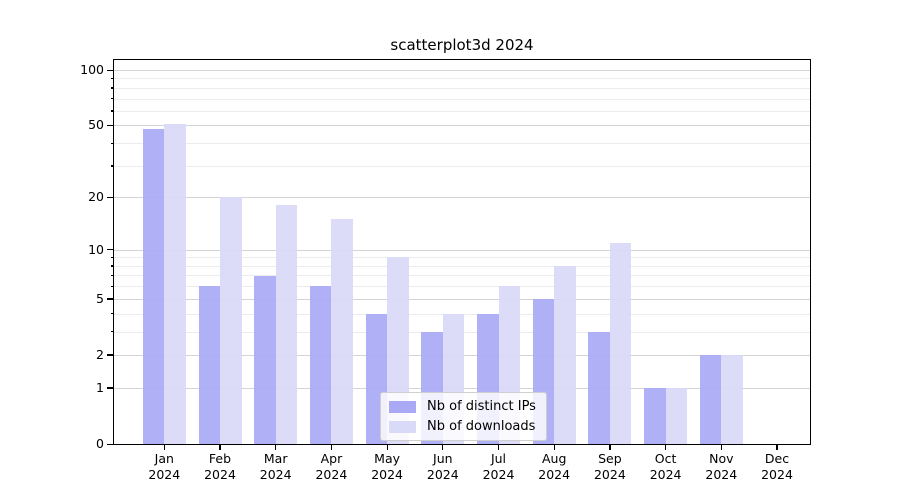 The width and height of the screenshot is (900, 500). What do you see at coordinates (100, 298) in the screenshot?
I see `y-tick-label: 5` at bounding box center [100, 298].